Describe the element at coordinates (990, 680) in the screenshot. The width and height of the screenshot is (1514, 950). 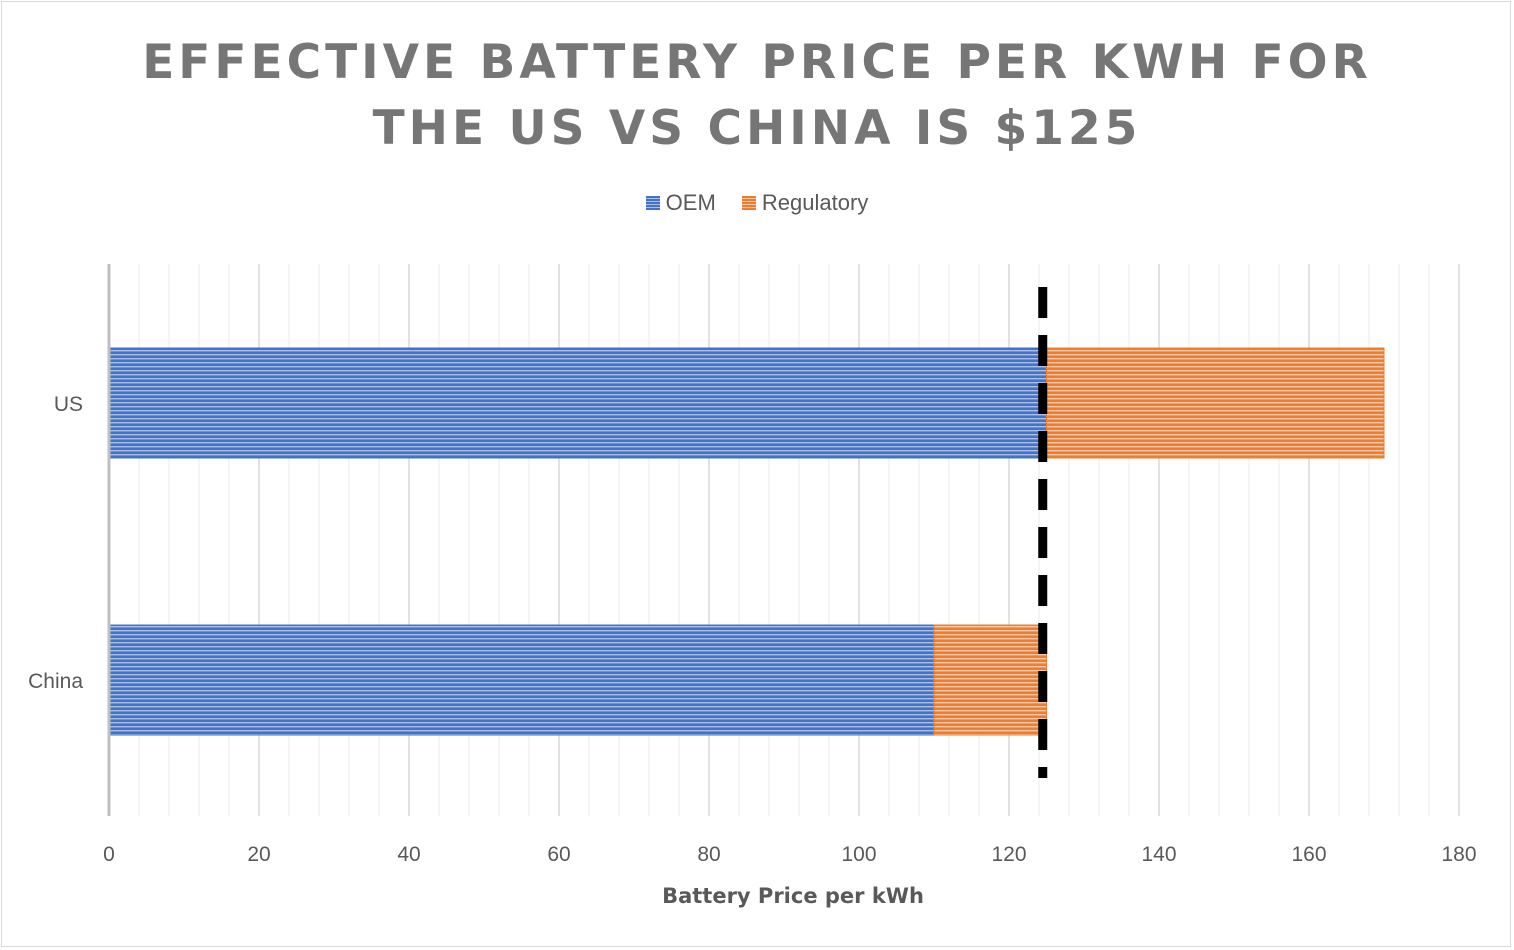
I see `bar-china-regulatory` at that location.